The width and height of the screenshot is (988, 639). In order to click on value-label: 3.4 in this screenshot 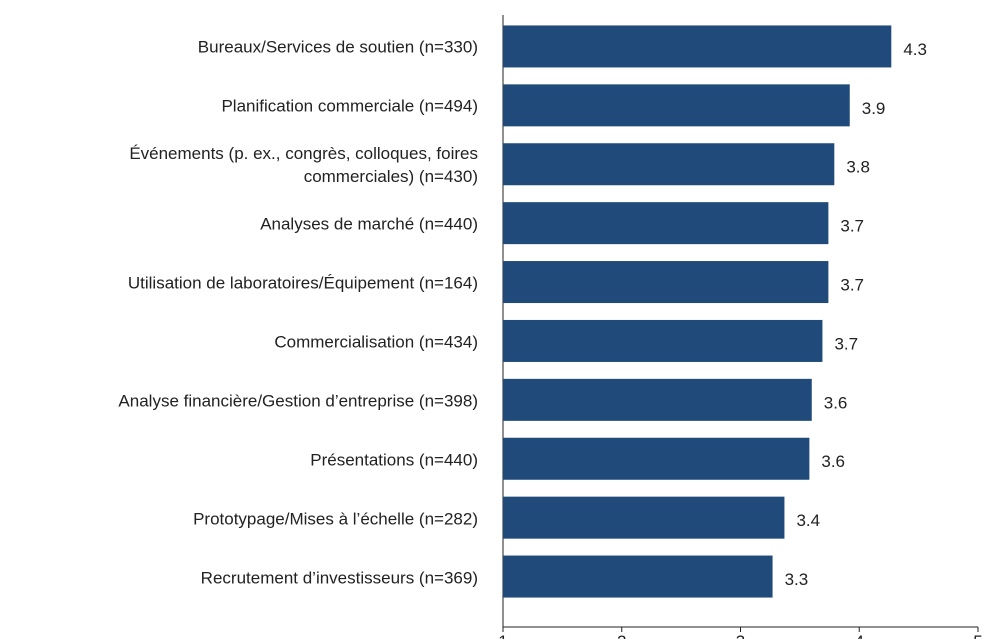, I will do `click(808, 520)`.